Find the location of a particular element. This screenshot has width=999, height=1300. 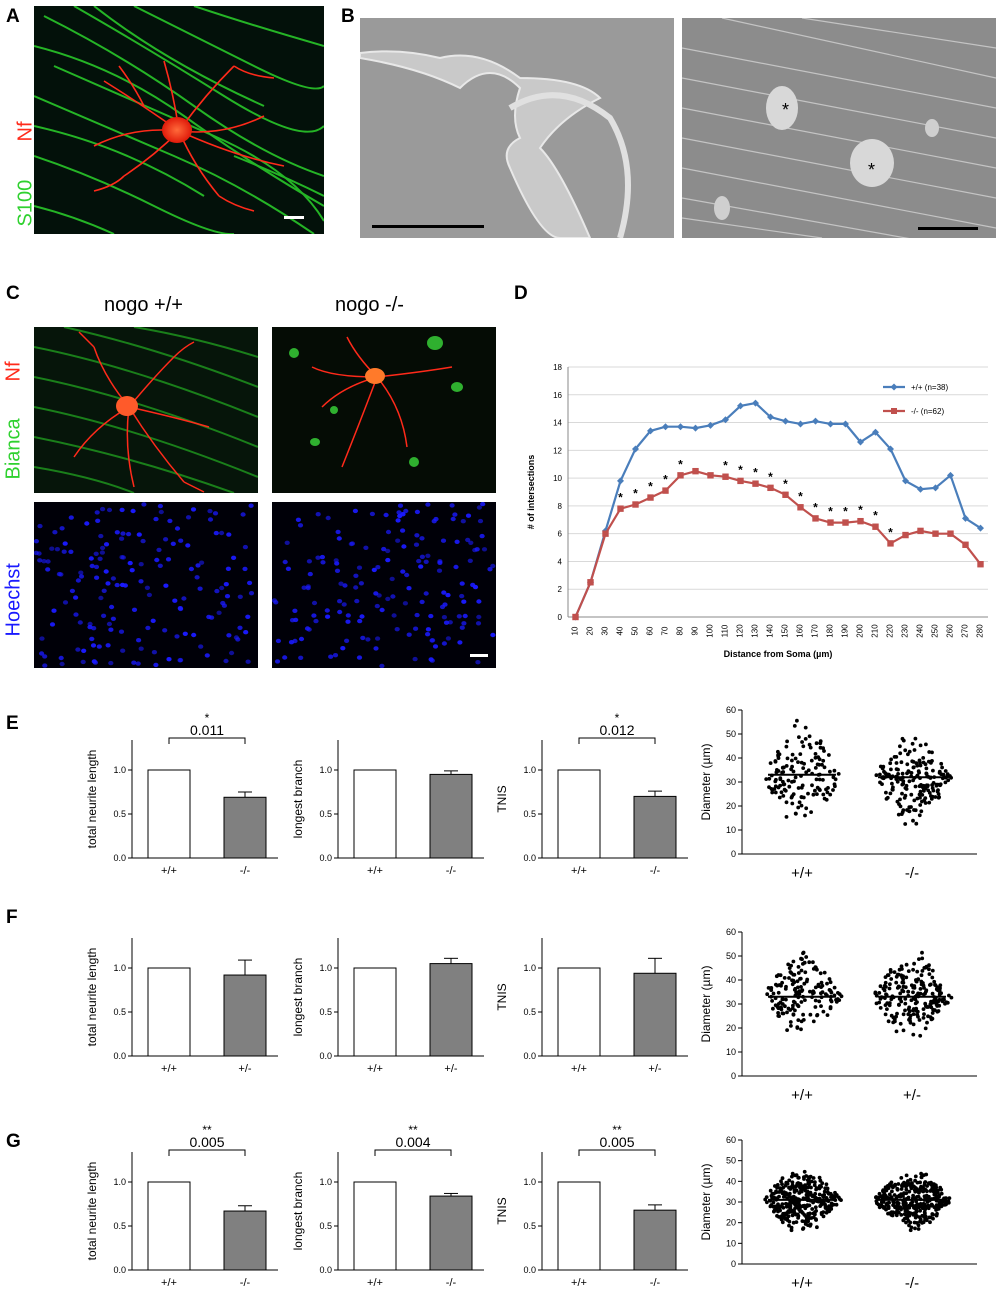

x-tick-label: 220 is located at coordinates (890, 631).